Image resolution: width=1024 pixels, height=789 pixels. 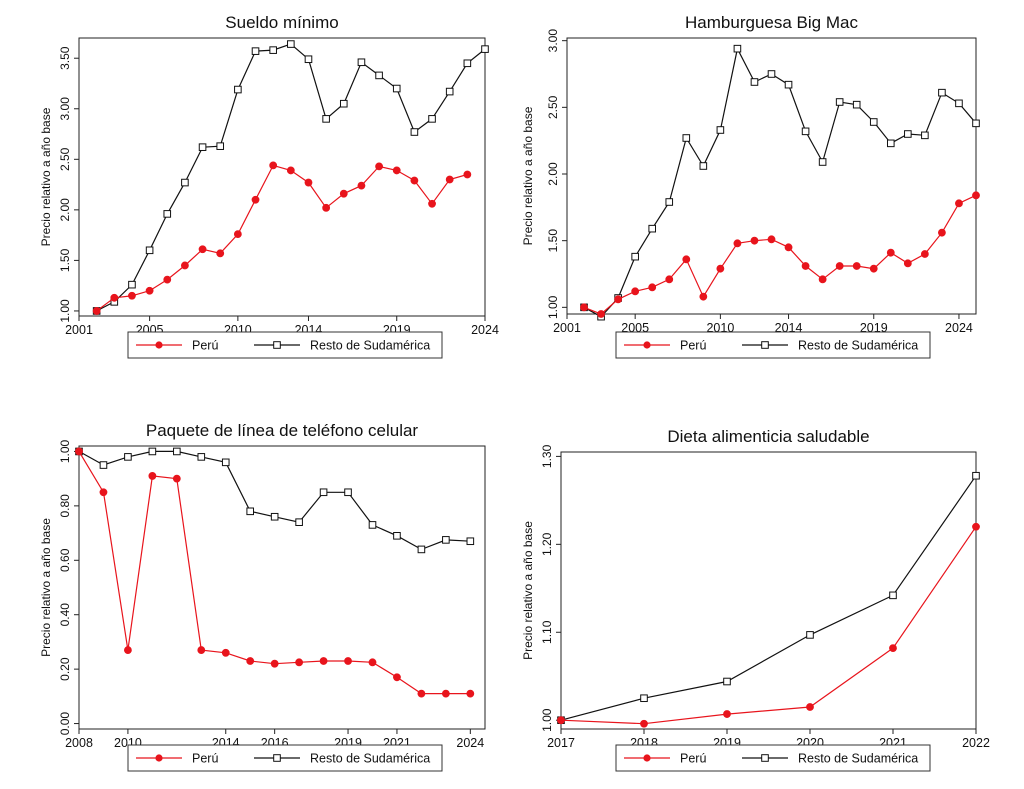 I want to click on x-tick-label: 2024, so click(x=485, y=330).